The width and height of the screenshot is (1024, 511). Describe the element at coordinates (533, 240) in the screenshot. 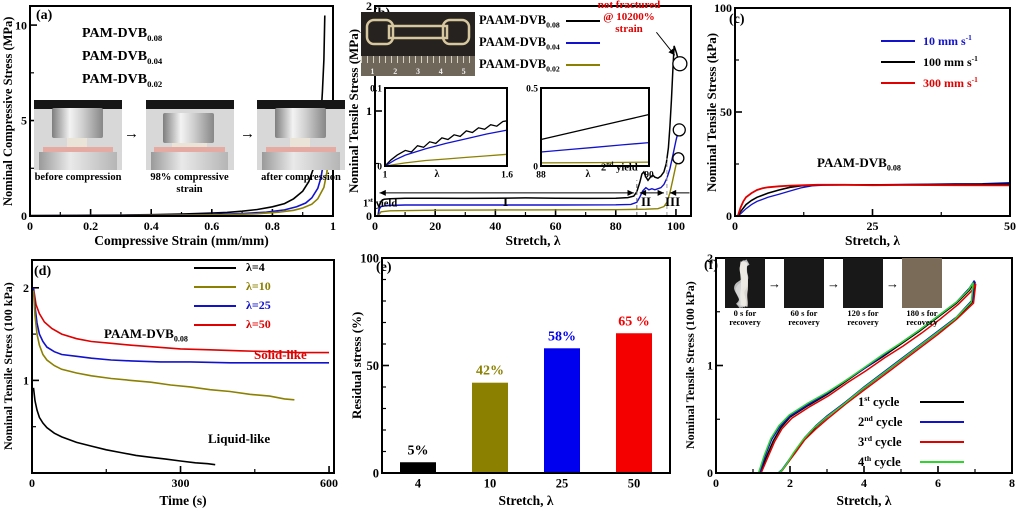

I see `panel-b-x-axis-label: Stretch, λ` at that location.